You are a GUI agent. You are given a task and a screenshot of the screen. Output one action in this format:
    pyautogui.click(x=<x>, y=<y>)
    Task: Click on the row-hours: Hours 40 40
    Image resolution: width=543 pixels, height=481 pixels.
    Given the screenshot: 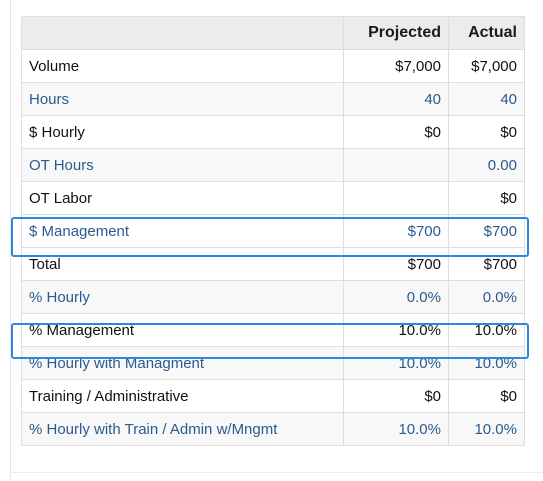 What is the action you would take?
    pyautogui.click(x=273, y=99)
    